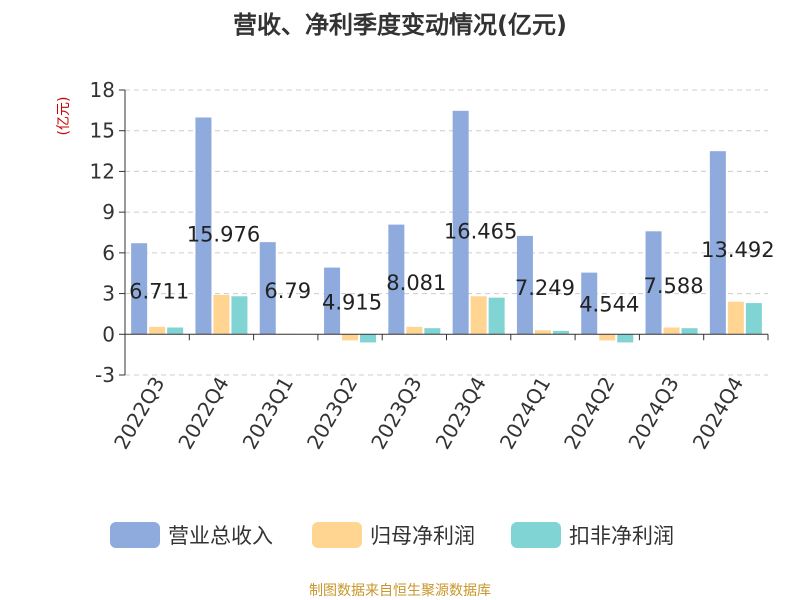  What do you see at coordinates (609, 305) in the screenshot?
I see `data-label: 4.544` at bounding box center [609, 305].